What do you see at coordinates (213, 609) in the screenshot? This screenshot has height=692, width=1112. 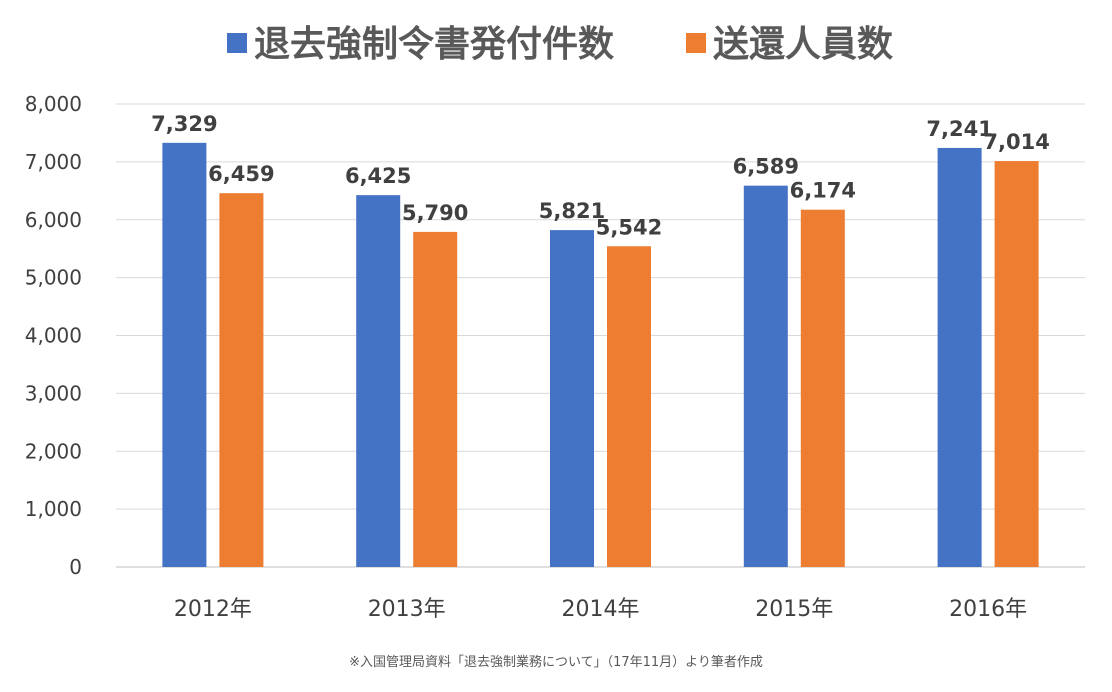 I see `x-tick-label: 2012年` at bounding box center [213, 609].